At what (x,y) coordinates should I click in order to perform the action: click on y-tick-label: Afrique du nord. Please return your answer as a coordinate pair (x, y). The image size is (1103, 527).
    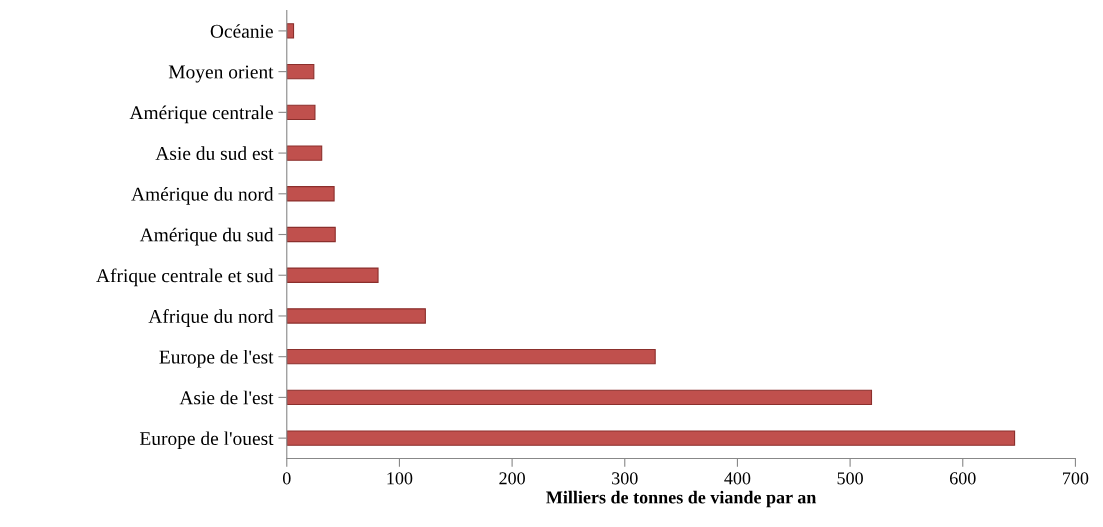
    Looking at the image, I should click on (211, 318).